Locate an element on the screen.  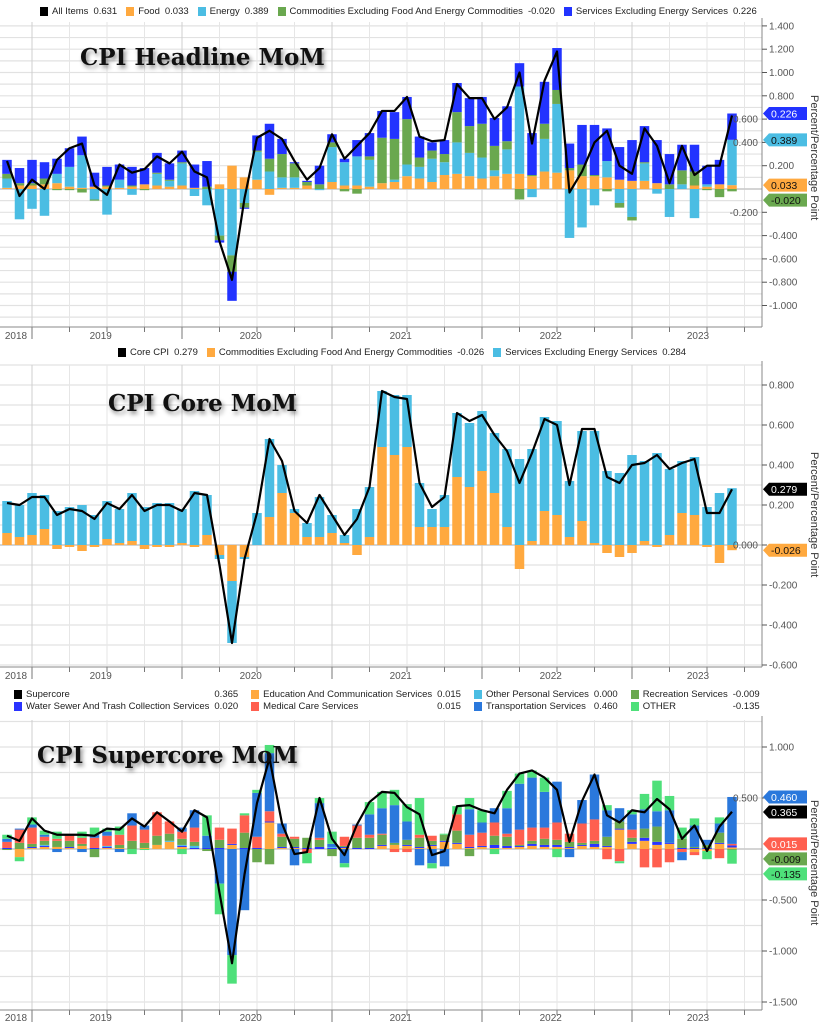
core-chart-title: CPI Core MoM is located at coordinates (203, 403).